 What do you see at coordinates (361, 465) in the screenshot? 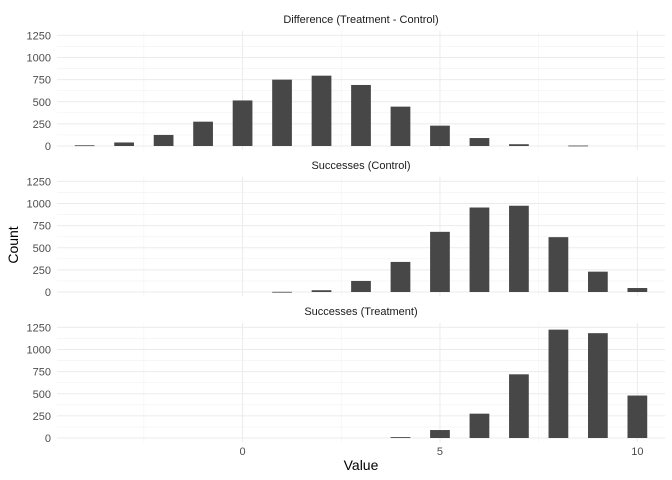
I see `x-axis-title: Value` at bounding box center [361, 465].